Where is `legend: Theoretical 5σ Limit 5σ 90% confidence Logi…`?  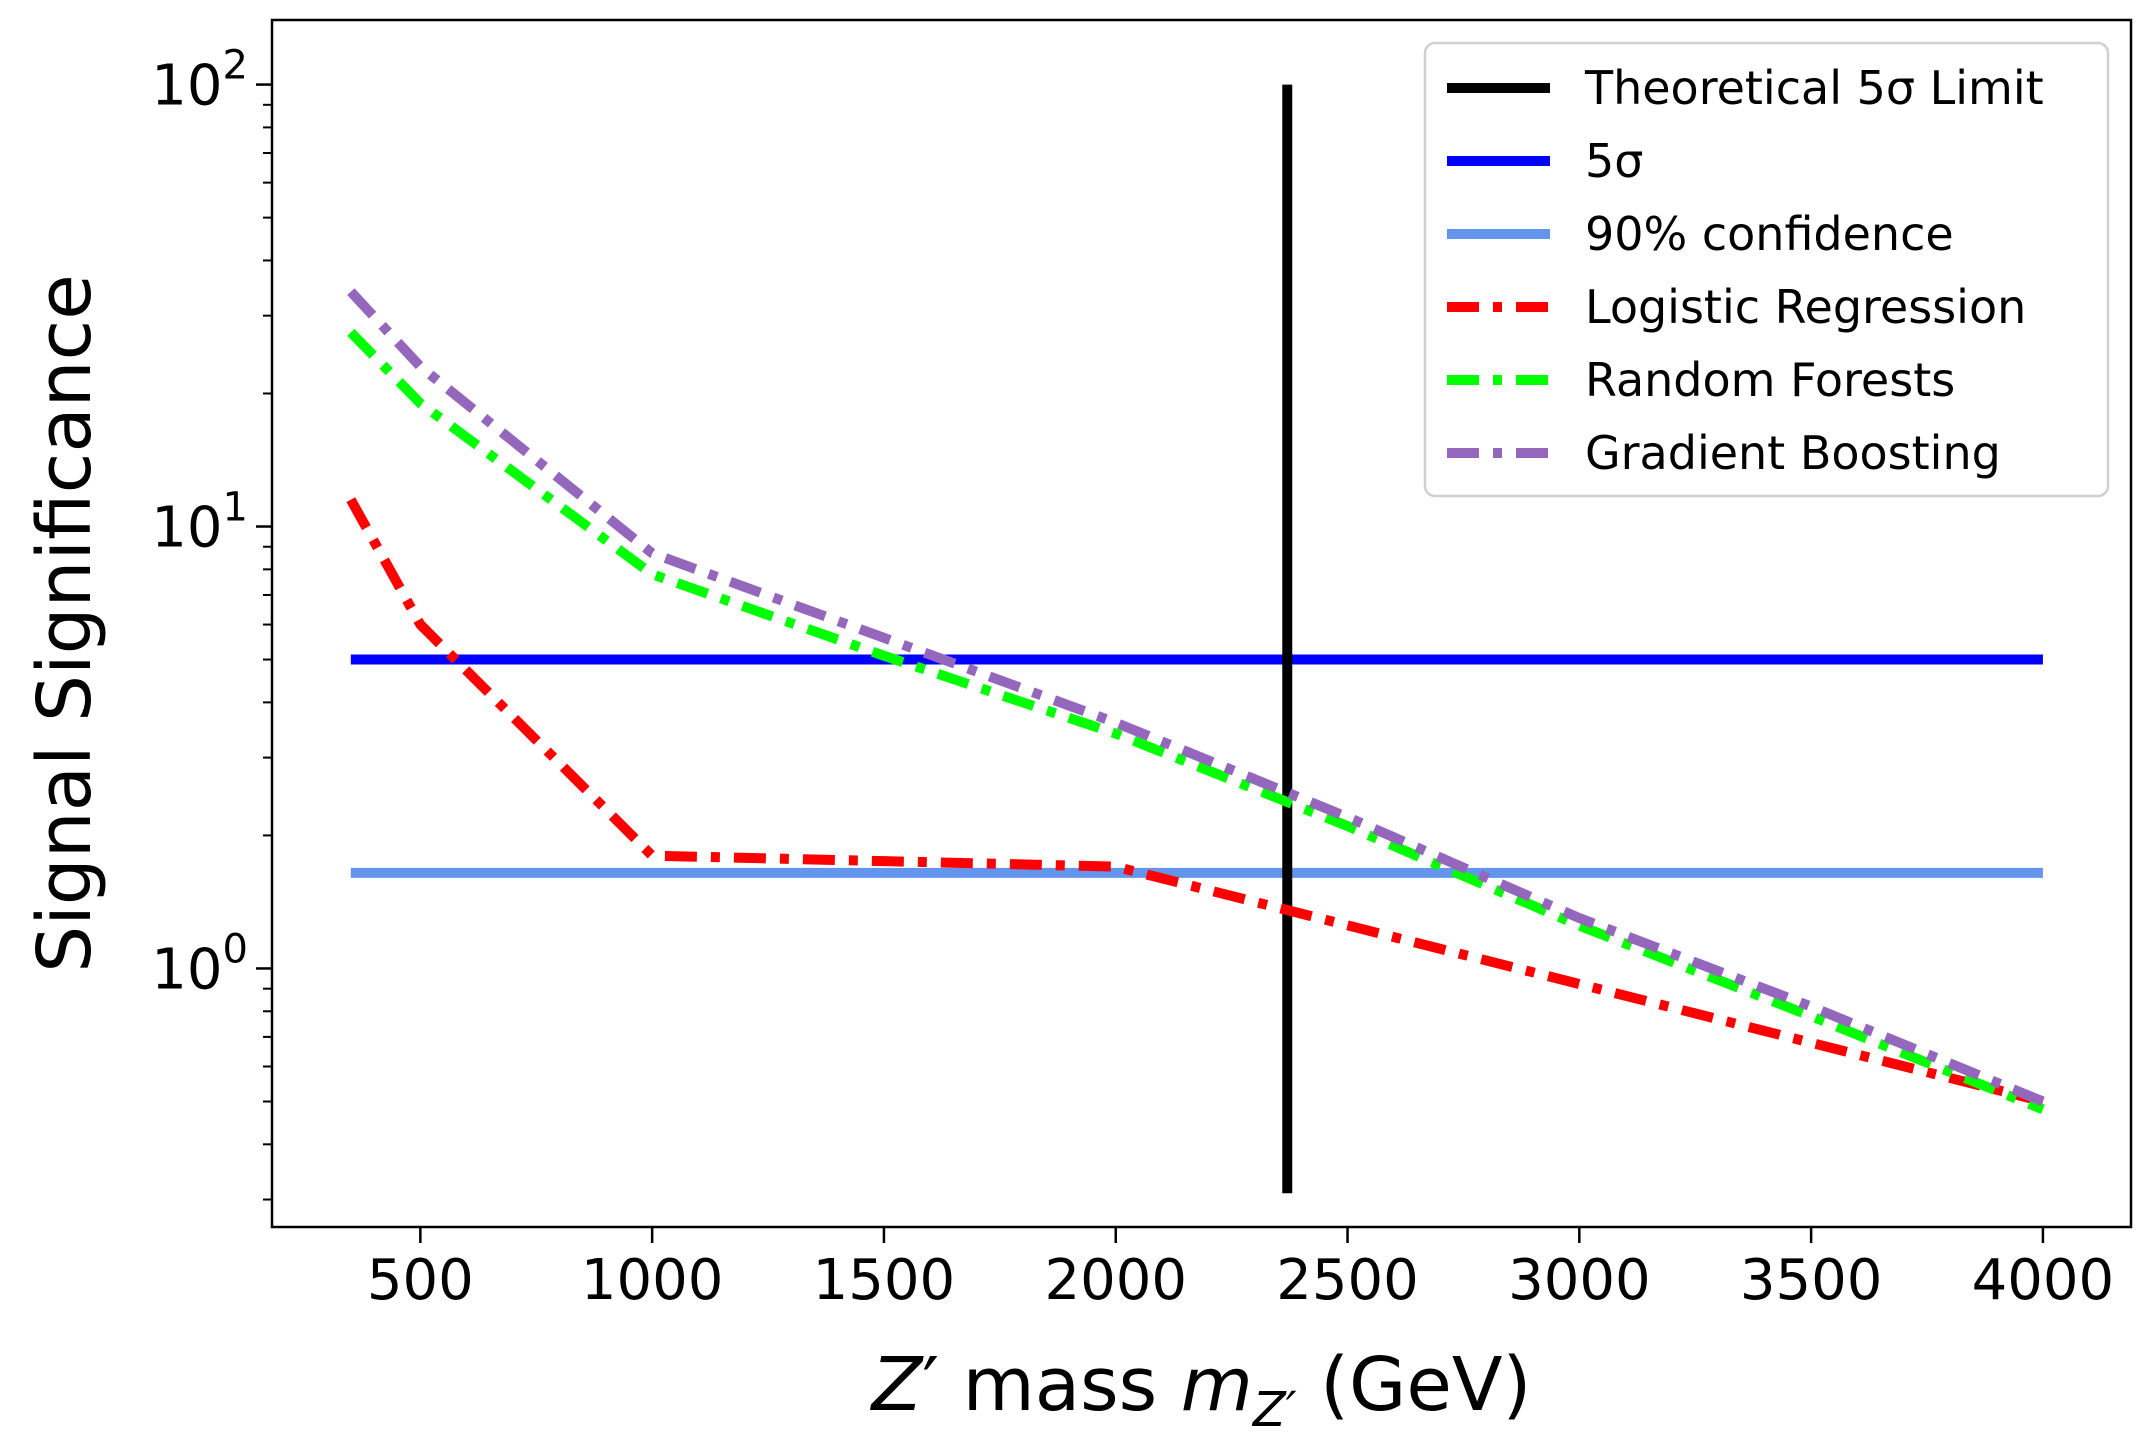
legend: Theoretical 5σ Limit 5σ 90% confidence Logi… is located at coordinates (1766, 269).